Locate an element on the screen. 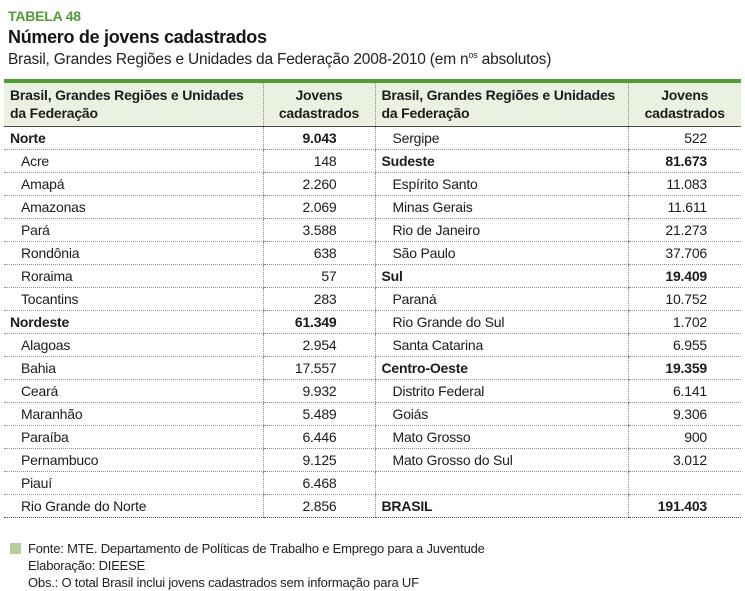 This screenshot has width=745, height=591. jovens-count-cell: 57 is located at coordinates (318, 276).